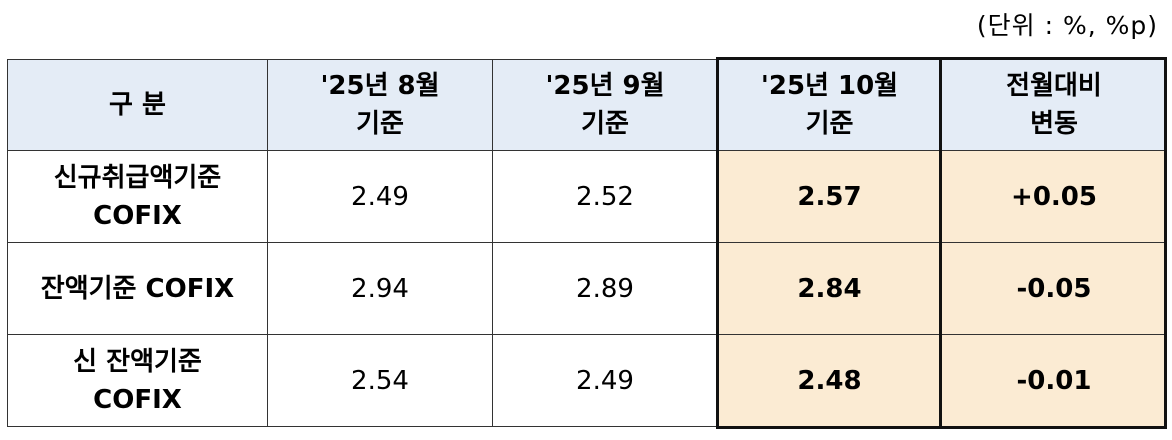 The height and width of the screenshot is (440, 1172). Describe the element at coordinates (380, 105) in the screenshot. I see `header-aug: '25년 8월 기준` at that location.